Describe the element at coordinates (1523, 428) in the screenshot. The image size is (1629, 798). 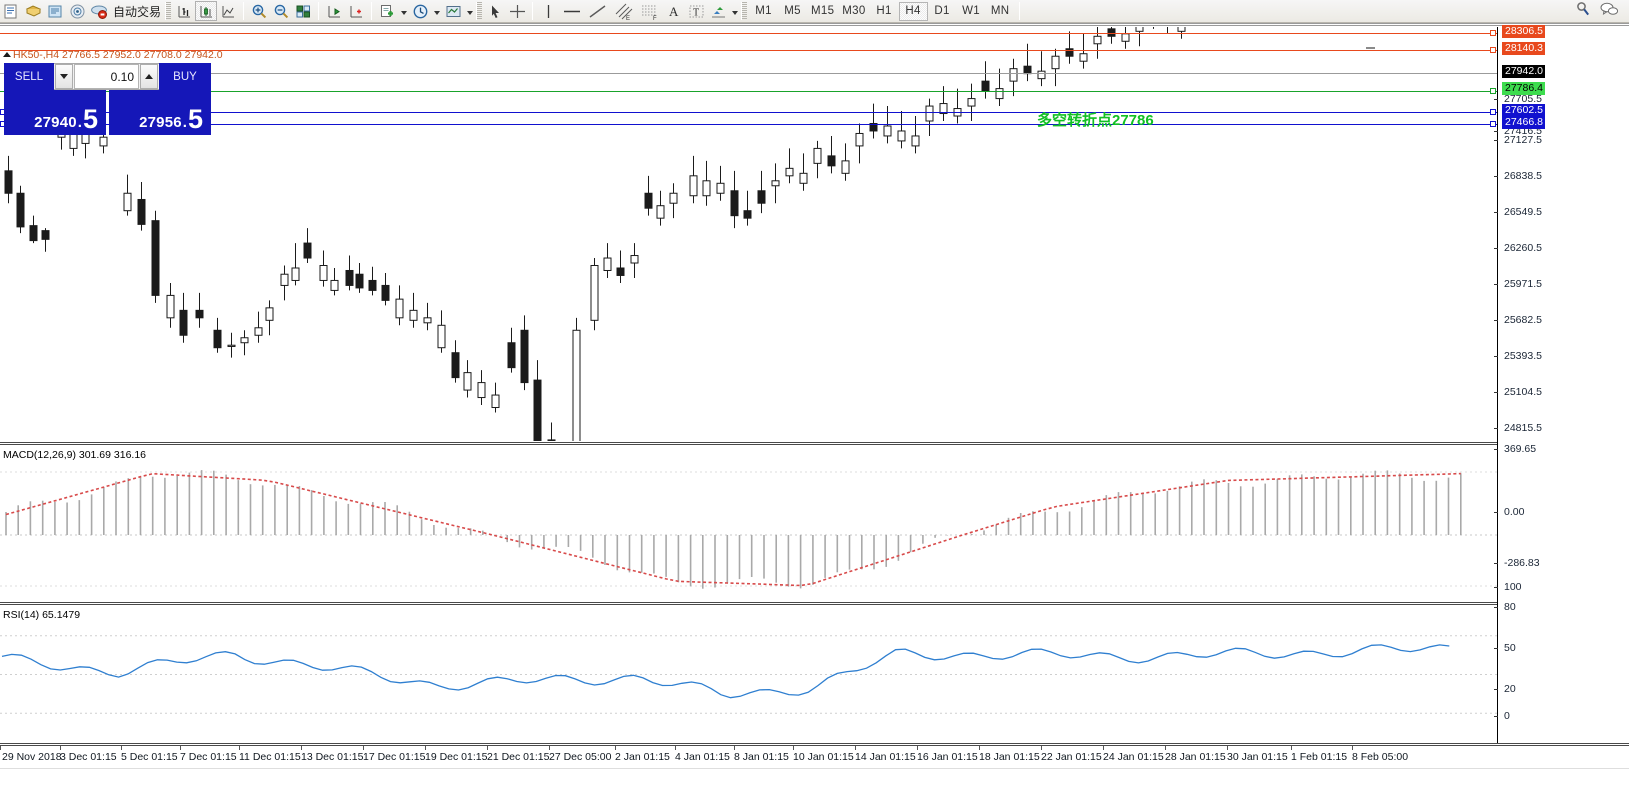
I see `price-tick-label: 24815.5` at that location.